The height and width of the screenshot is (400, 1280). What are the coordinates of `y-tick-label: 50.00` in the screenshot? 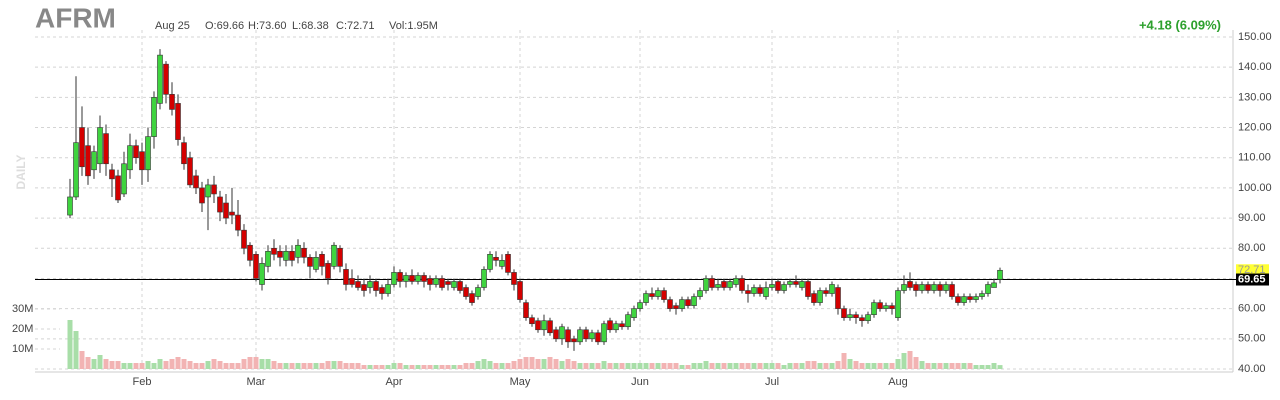 It's located at (1252, 339).